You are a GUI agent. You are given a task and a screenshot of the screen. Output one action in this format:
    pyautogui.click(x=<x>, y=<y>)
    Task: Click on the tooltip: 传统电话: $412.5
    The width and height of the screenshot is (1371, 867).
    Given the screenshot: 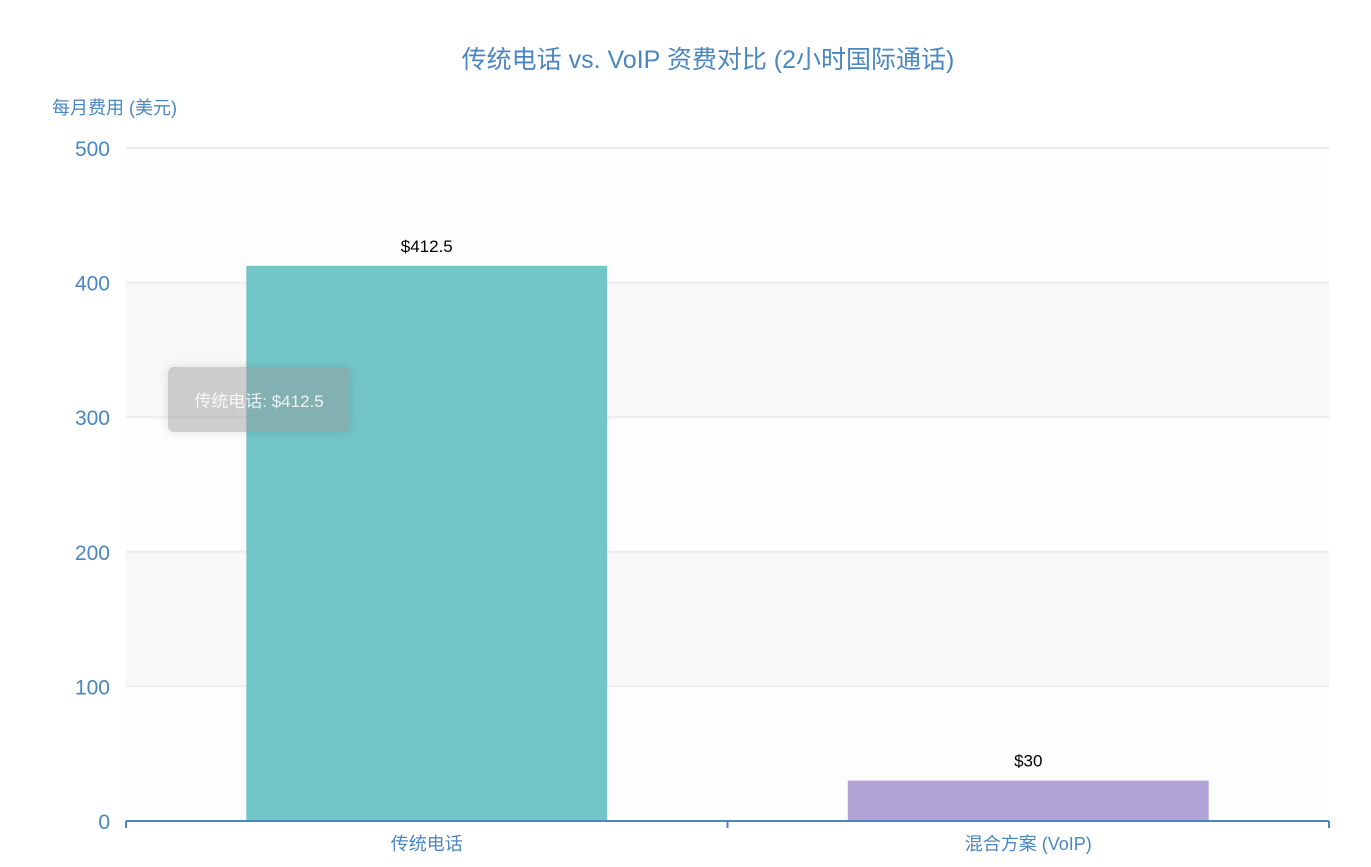 What is the action you would take?
    pyautogui.click(x=259, y=399)
    